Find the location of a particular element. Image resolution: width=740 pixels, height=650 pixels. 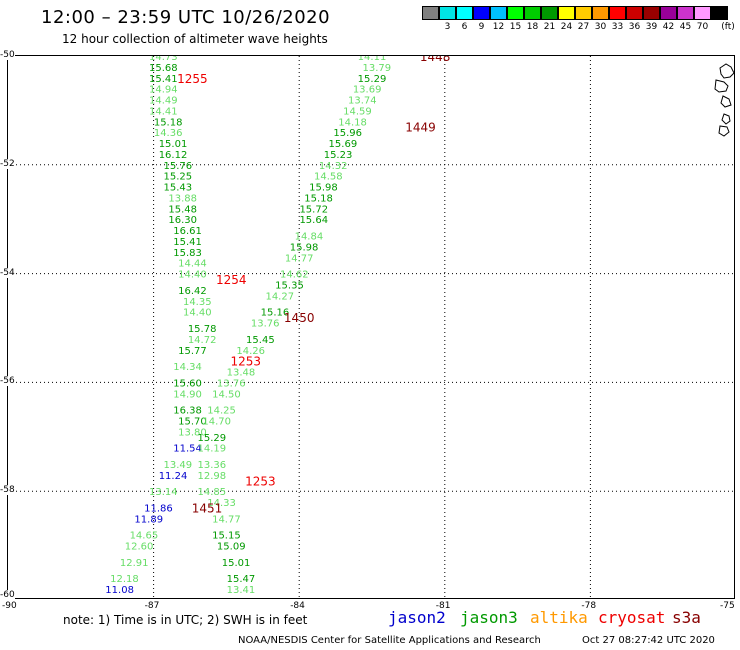

latitude-label: -56 is located at coordinates (7, 381).